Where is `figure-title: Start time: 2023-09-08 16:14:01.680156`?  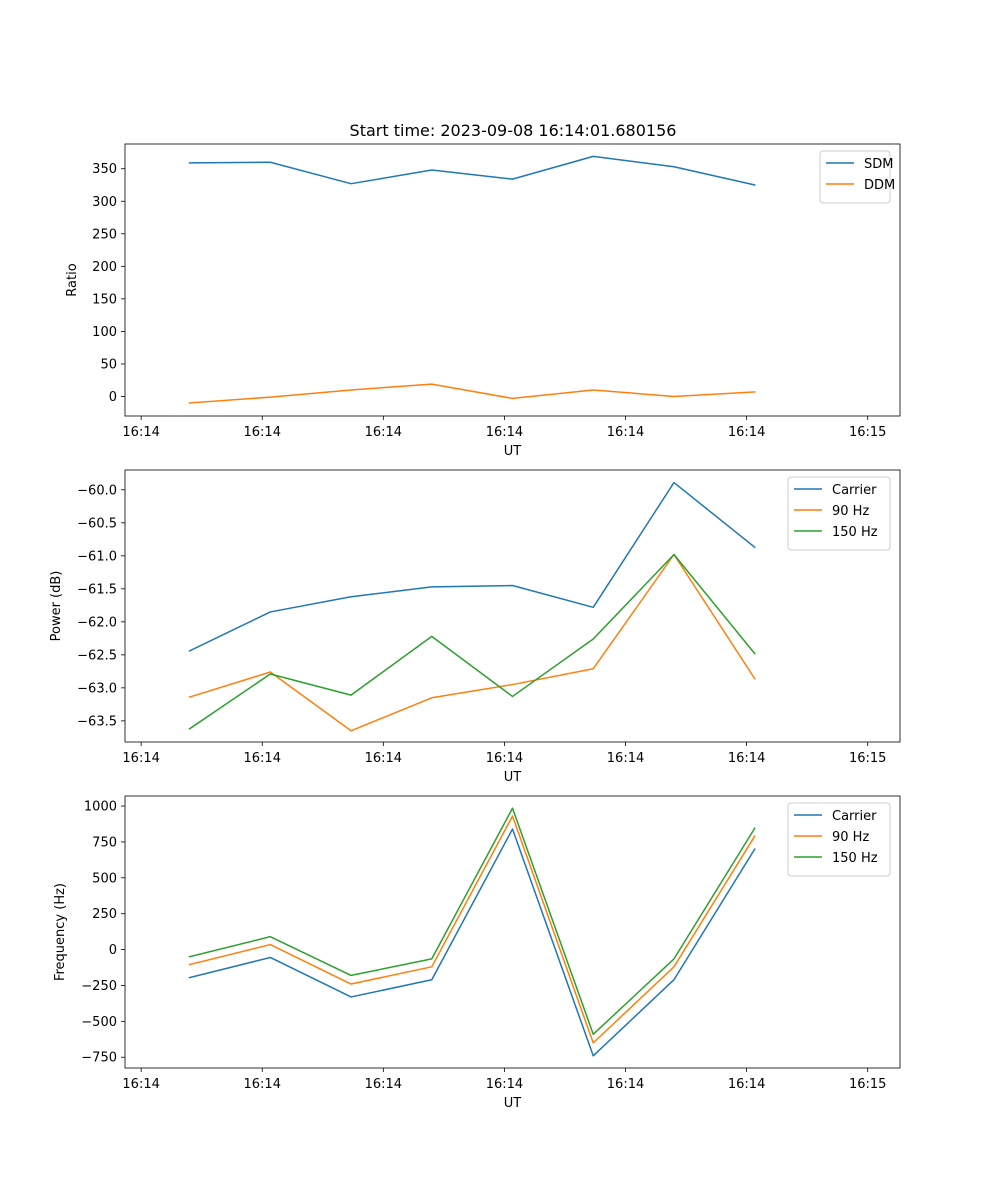
figure-title: Start time: 2023-09-08 16:14:01.680156 is located at coordinates (513, 130).